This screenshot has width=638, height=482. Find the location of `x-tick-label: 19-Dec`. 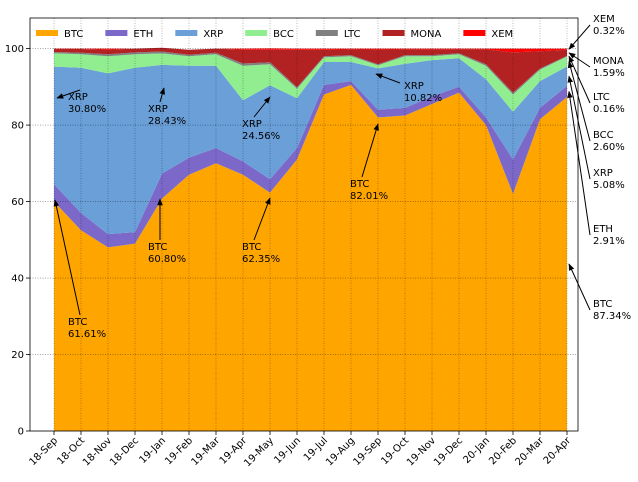

x-tick-label: 19-Dec is located at coordinates (448, 451).